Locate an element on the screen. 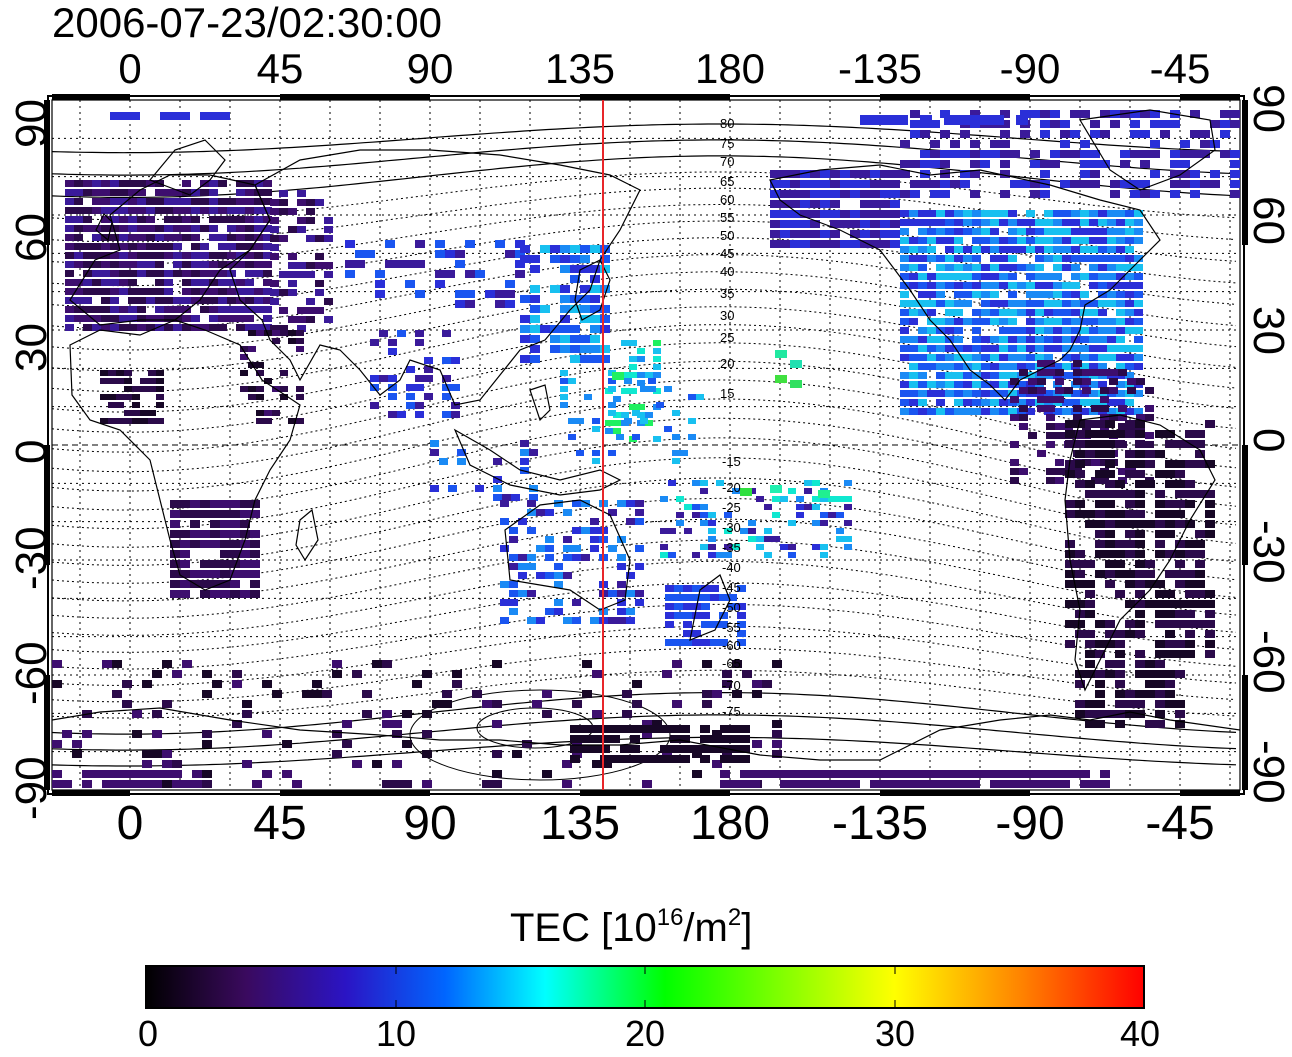 The image size is (1292, 1057). contour-line is located at coordinates (644, 215).